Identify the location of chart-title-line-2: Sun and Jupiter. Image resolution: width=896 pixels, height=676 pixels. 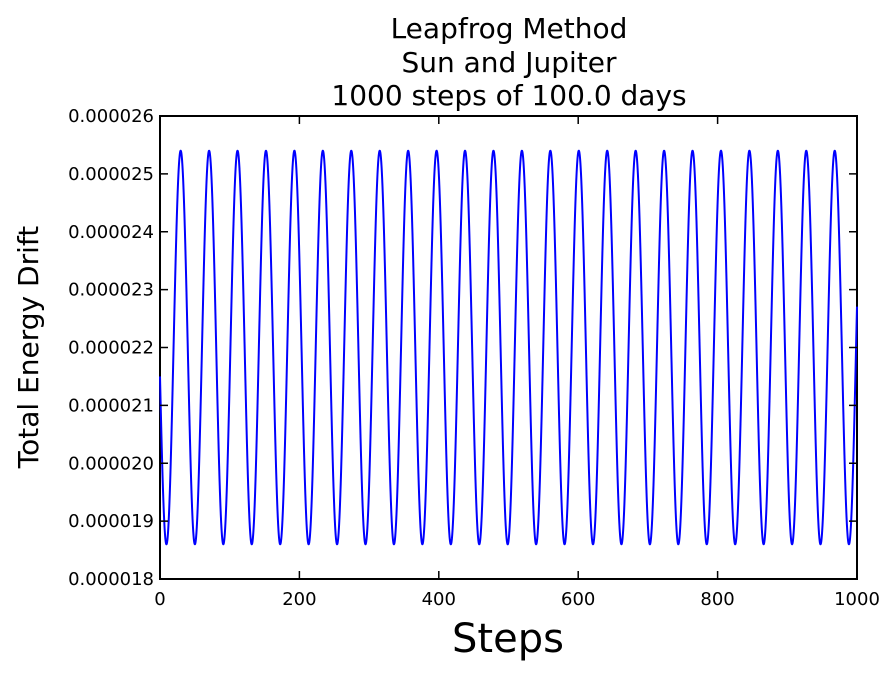
(509, 62).